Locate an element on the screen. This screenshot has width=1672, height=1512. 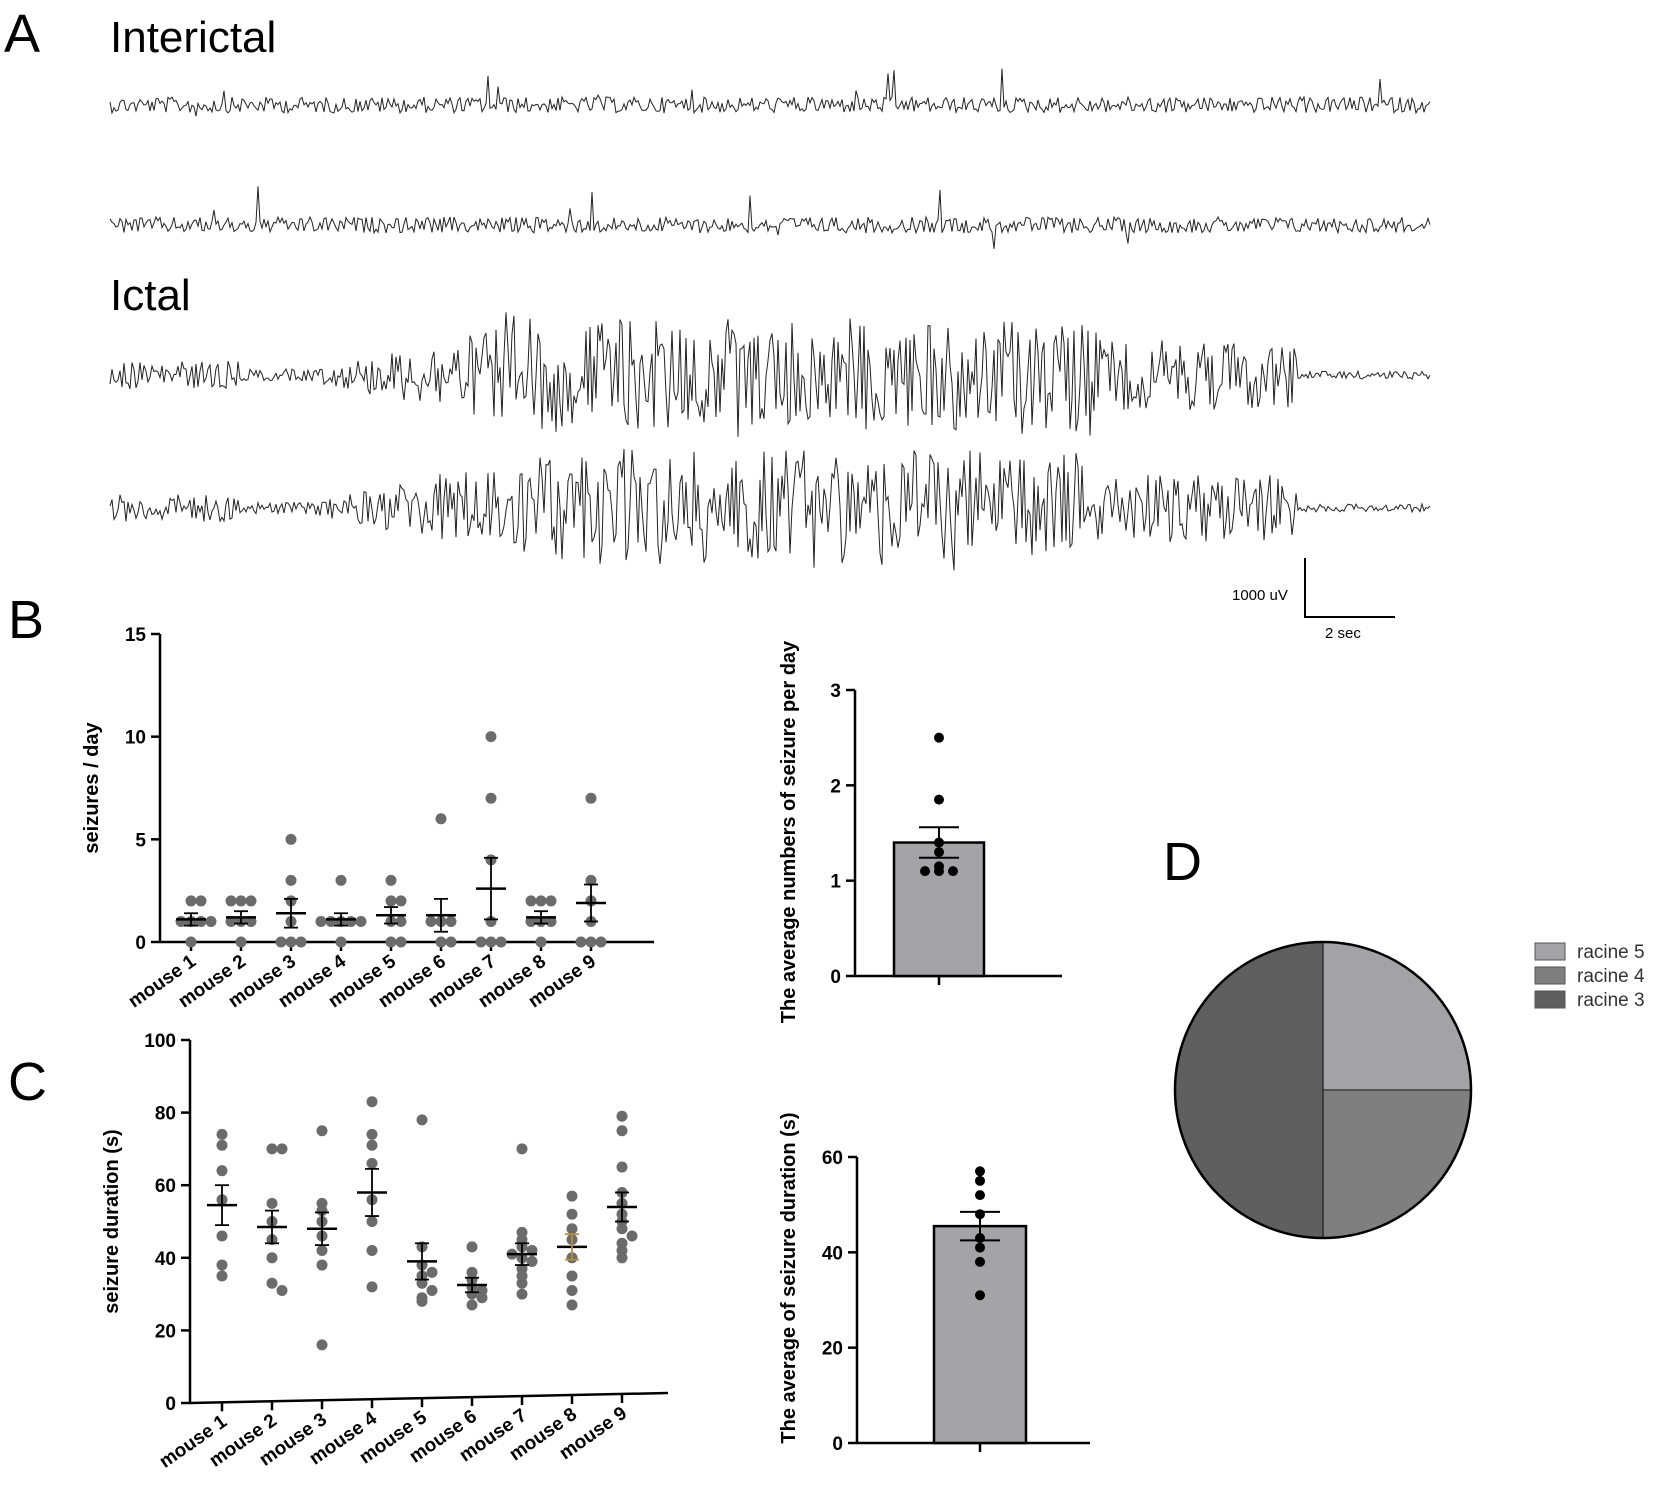
b-right-y-tick-label: 2 is located at coordinates (835, 786).